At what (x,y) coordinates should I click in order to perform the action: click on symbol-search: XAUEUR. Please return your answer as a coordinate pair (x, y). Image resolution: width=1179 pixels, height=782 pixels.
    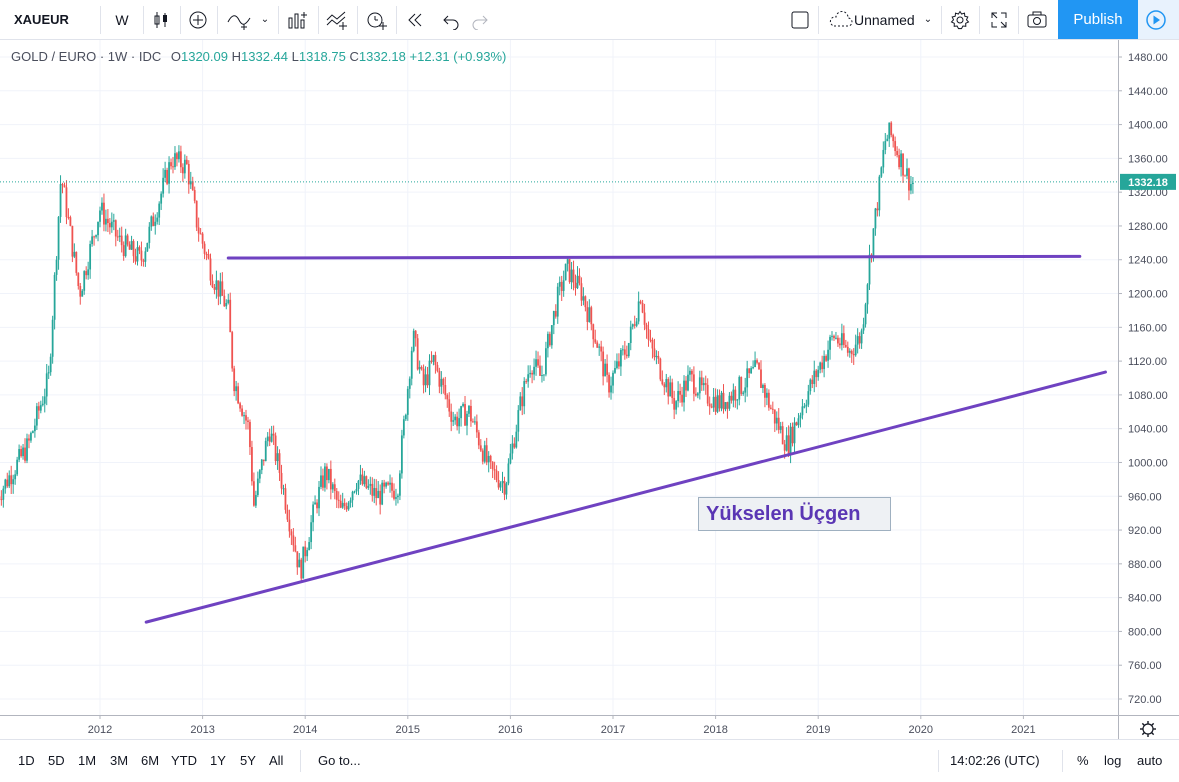
    Looking at the image, I should click on (41, 19).